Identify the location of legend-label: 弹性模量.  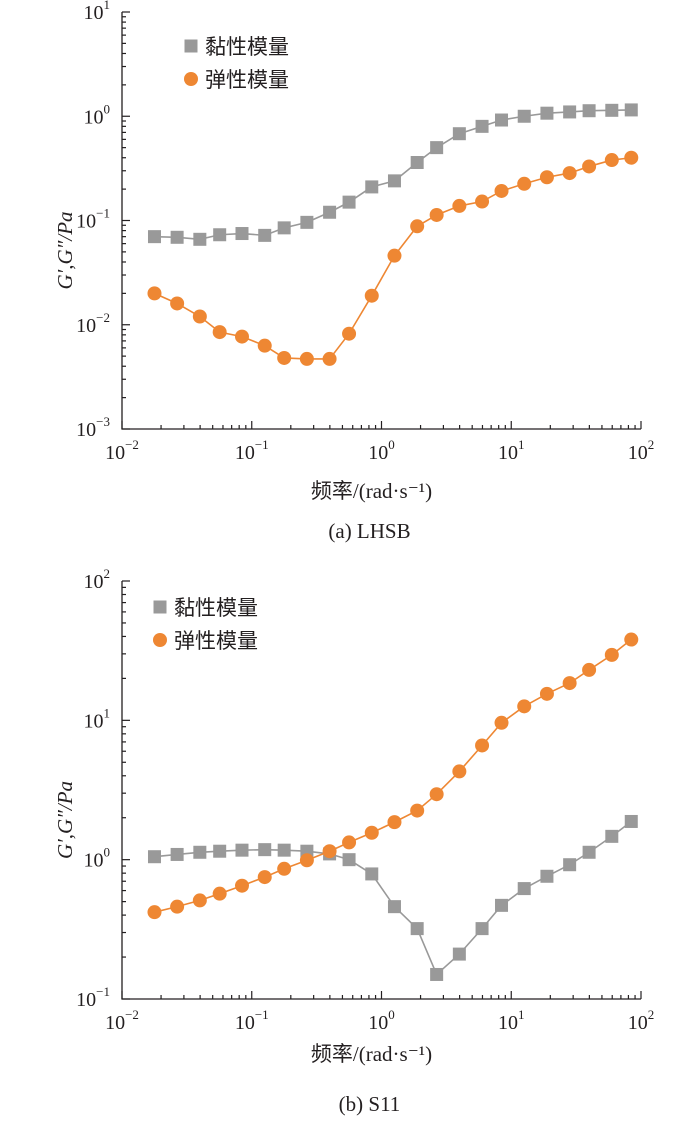
(216, 641).